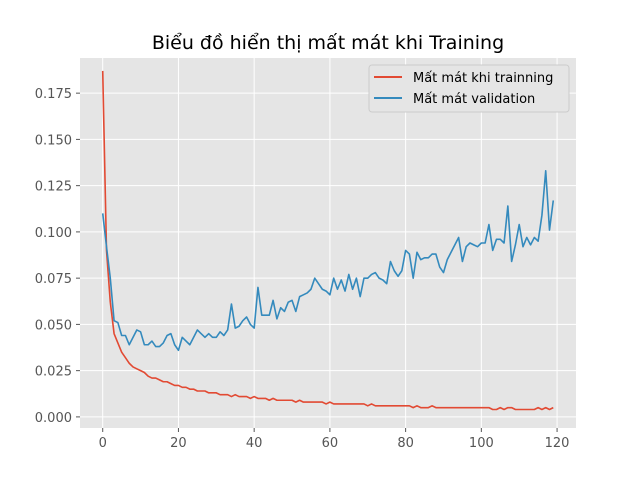 The height and width of the screenshot is (480, 640). What do you see at coordinates (483, 78) in the screenshot?
I see `legend-label-training: Mất mát khi trainning` at bounding box center [483, 78].